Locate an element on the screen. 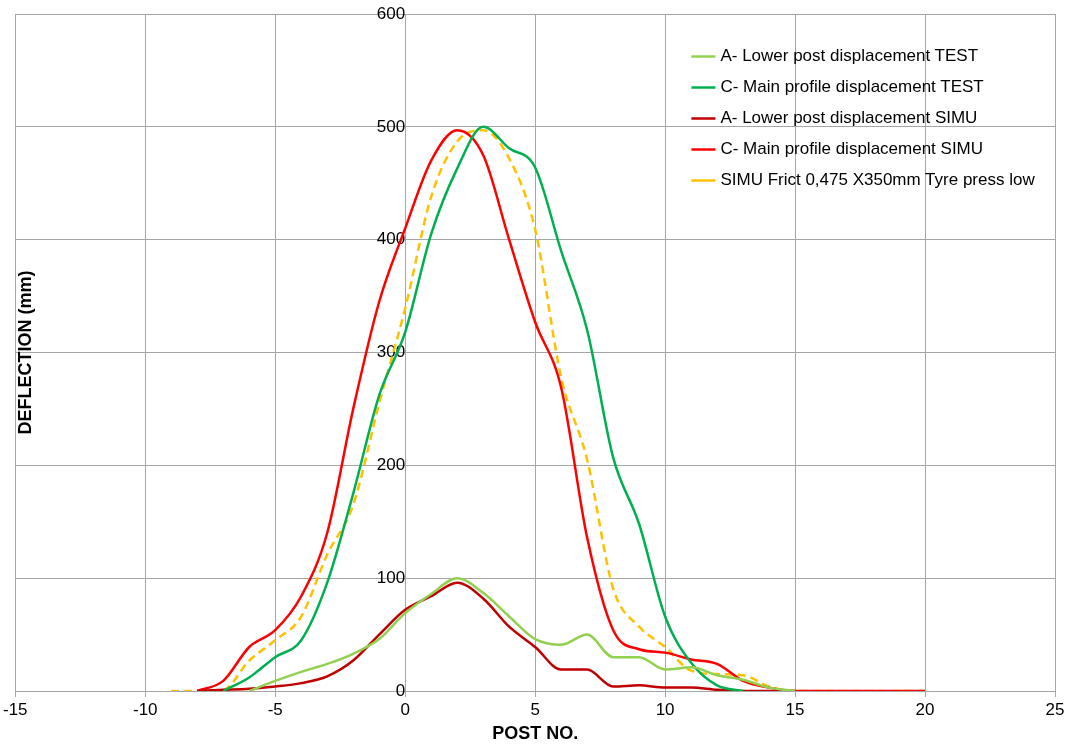  y-tick-label: 200 is located at coordinates (391, 465).